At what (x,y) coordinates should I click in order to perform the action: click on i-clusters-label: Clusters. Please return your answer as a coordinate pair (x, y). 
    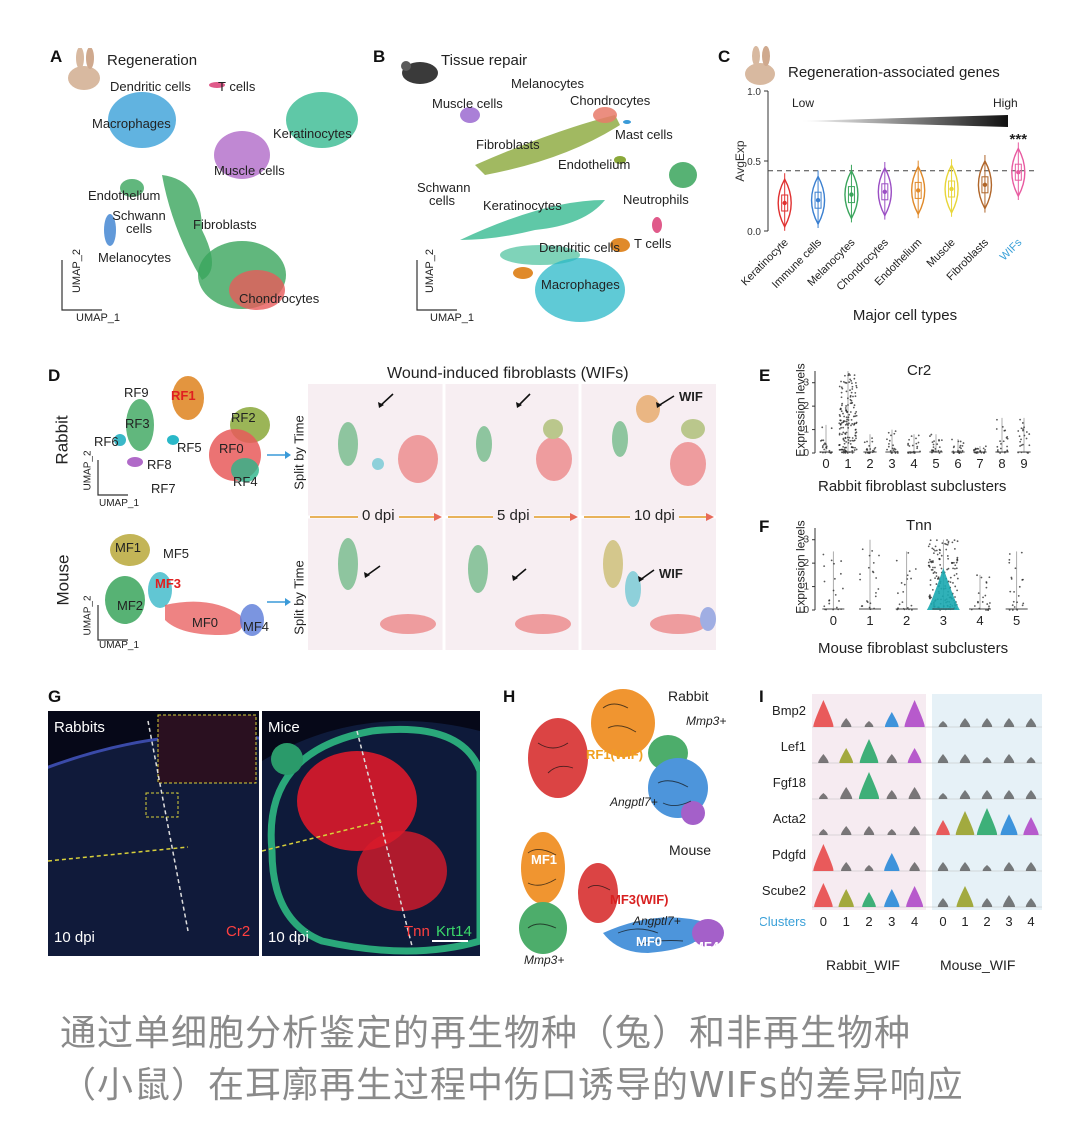
    Looking at the image, I should click on (783, 921).